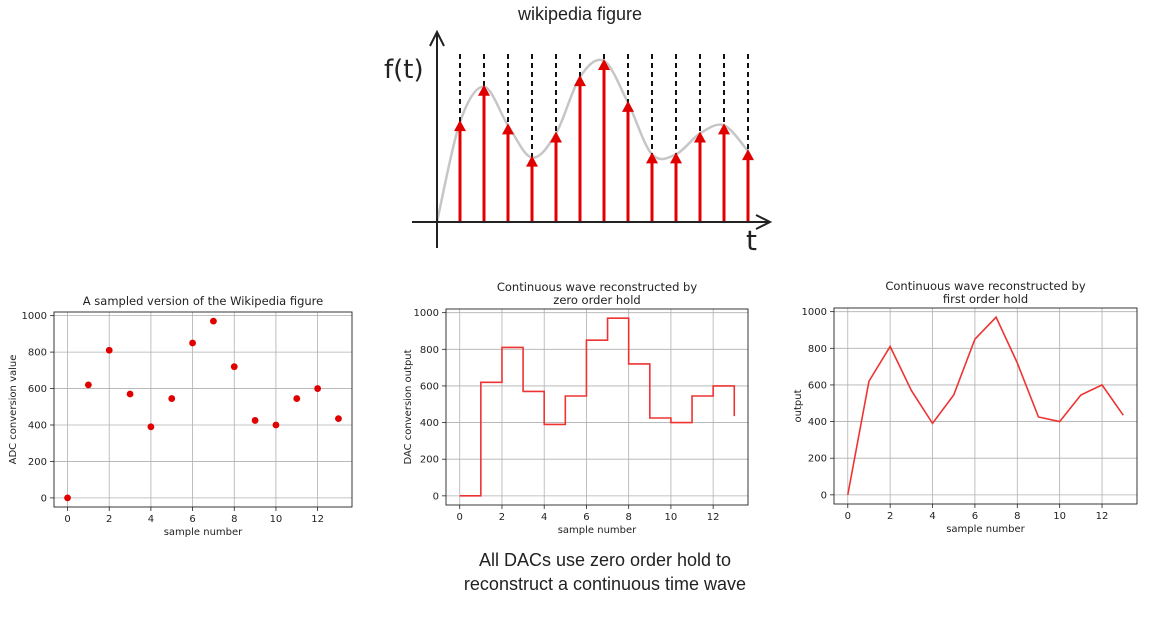 The width and height of the screenshot is (1158, 617). Describe the element at coordinates (580, 14) in the screenshot. I see `figure-title: wikipedia figure` at that location.